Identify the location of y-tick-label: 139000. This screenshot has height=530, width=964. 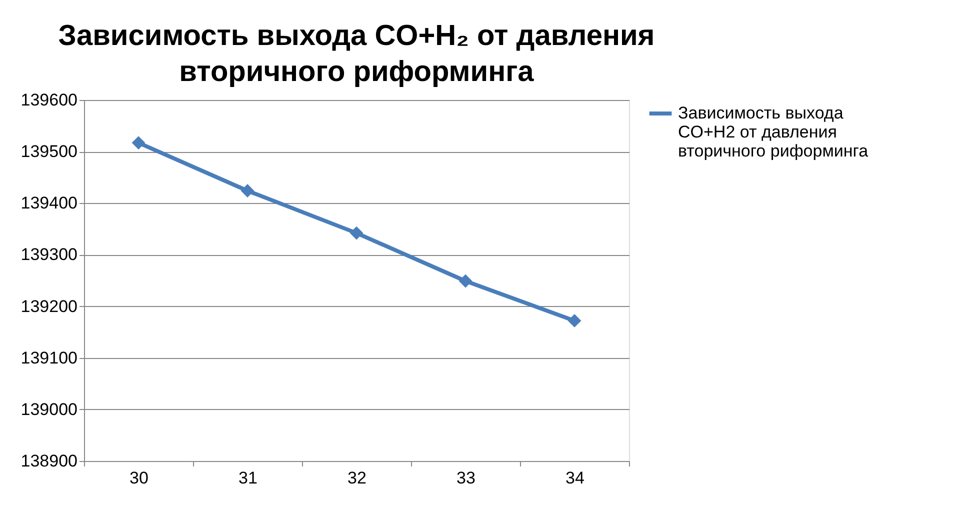
(49, 409).